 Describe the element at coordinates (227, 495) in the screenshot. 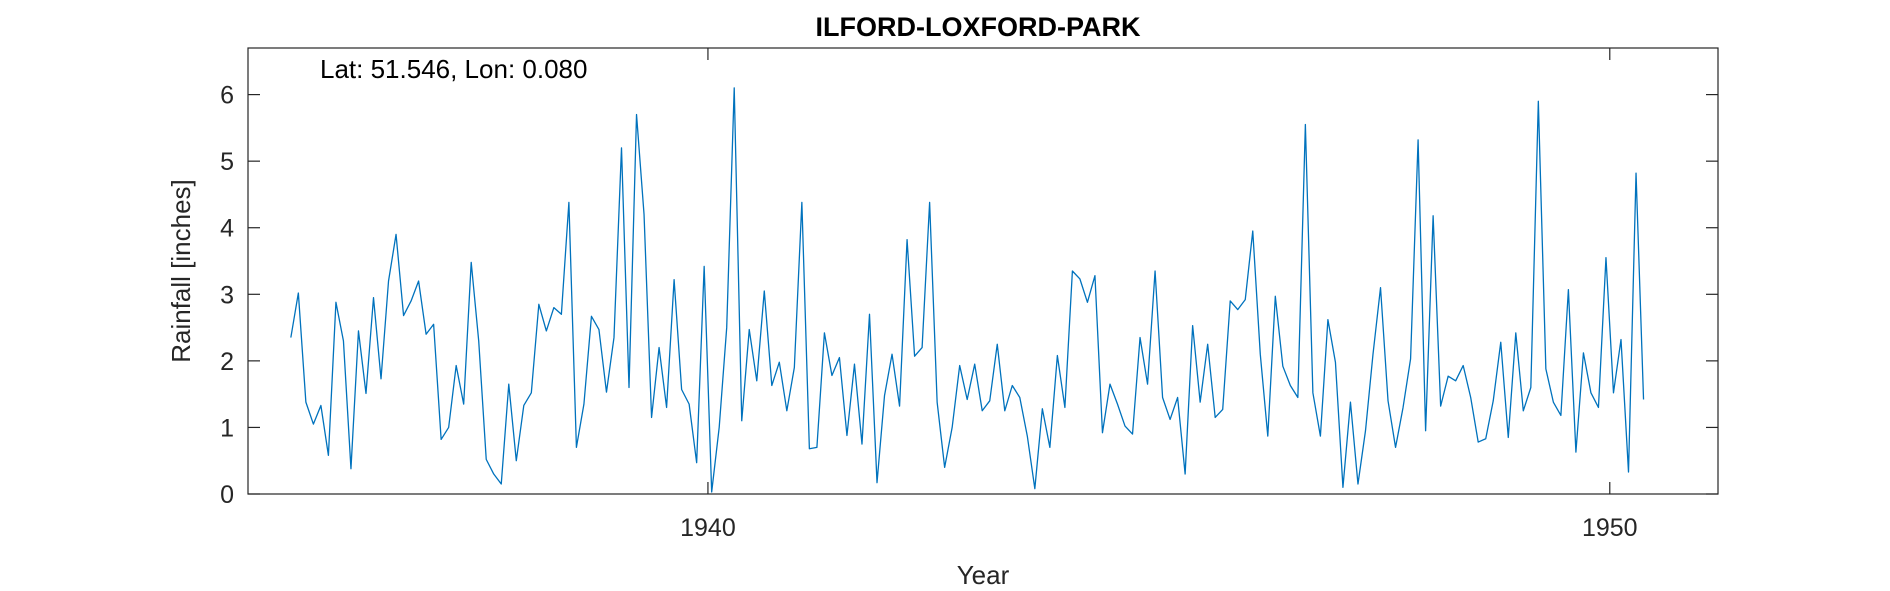

I see `y-tick-label: 0` at that location.